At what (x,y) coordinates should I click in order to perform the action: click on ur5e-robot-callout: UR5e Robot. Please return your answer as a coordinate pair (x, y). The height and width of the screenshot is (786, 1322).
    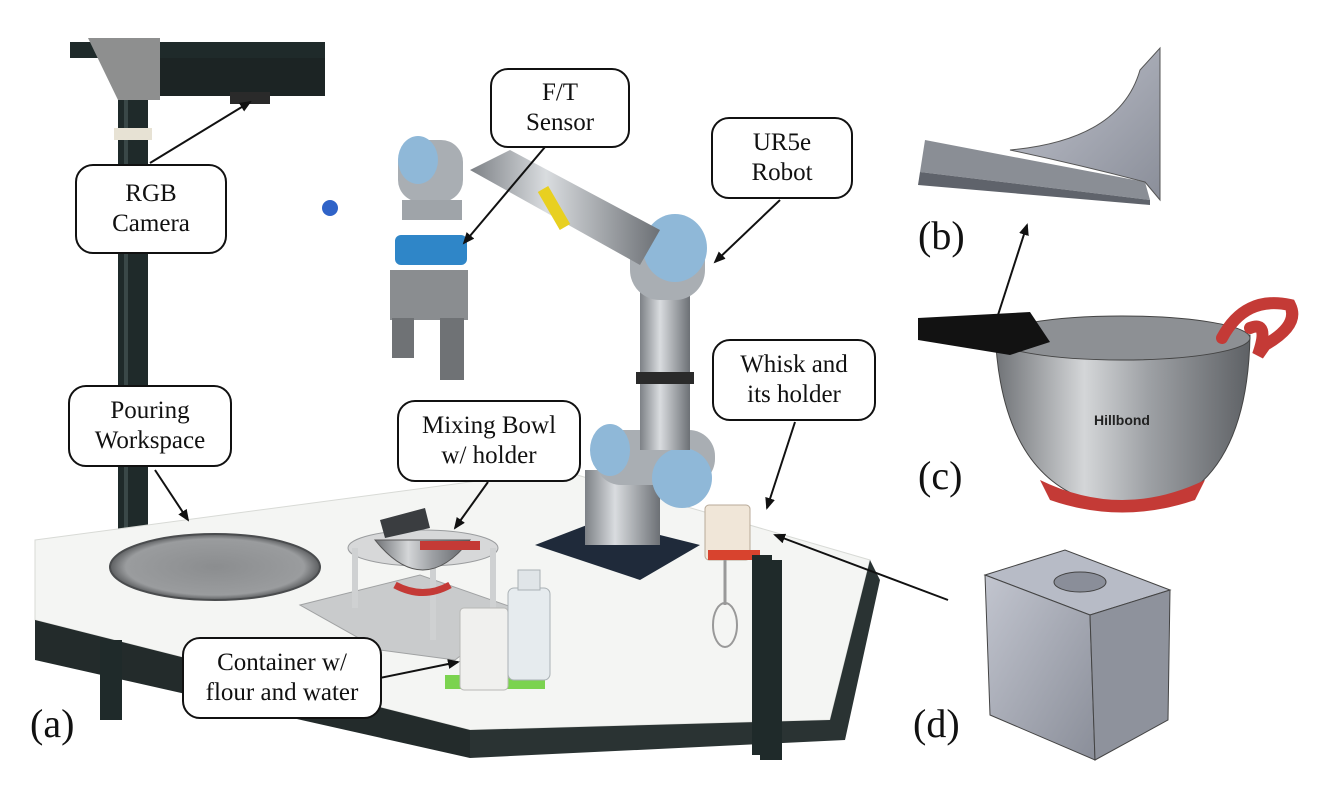
    Looking at the image, I should click on (782, 158).